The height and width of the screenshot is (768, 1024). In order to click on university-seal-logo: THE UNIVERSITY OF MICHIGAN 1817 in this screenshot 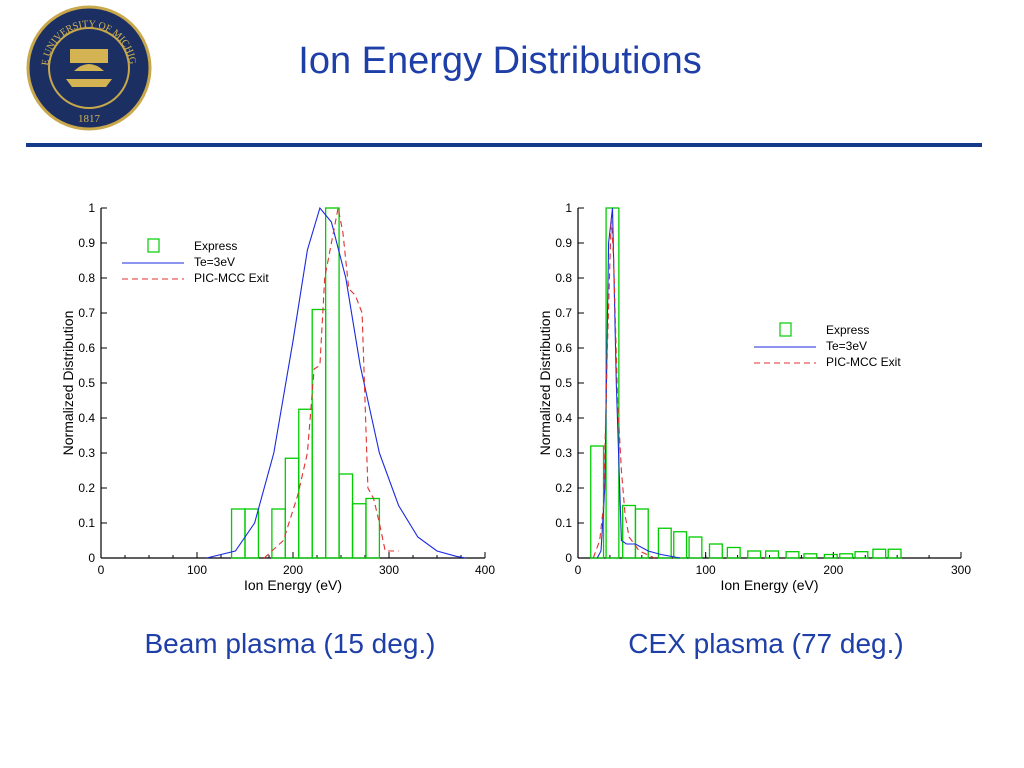, I will do `click(89, 68)`.